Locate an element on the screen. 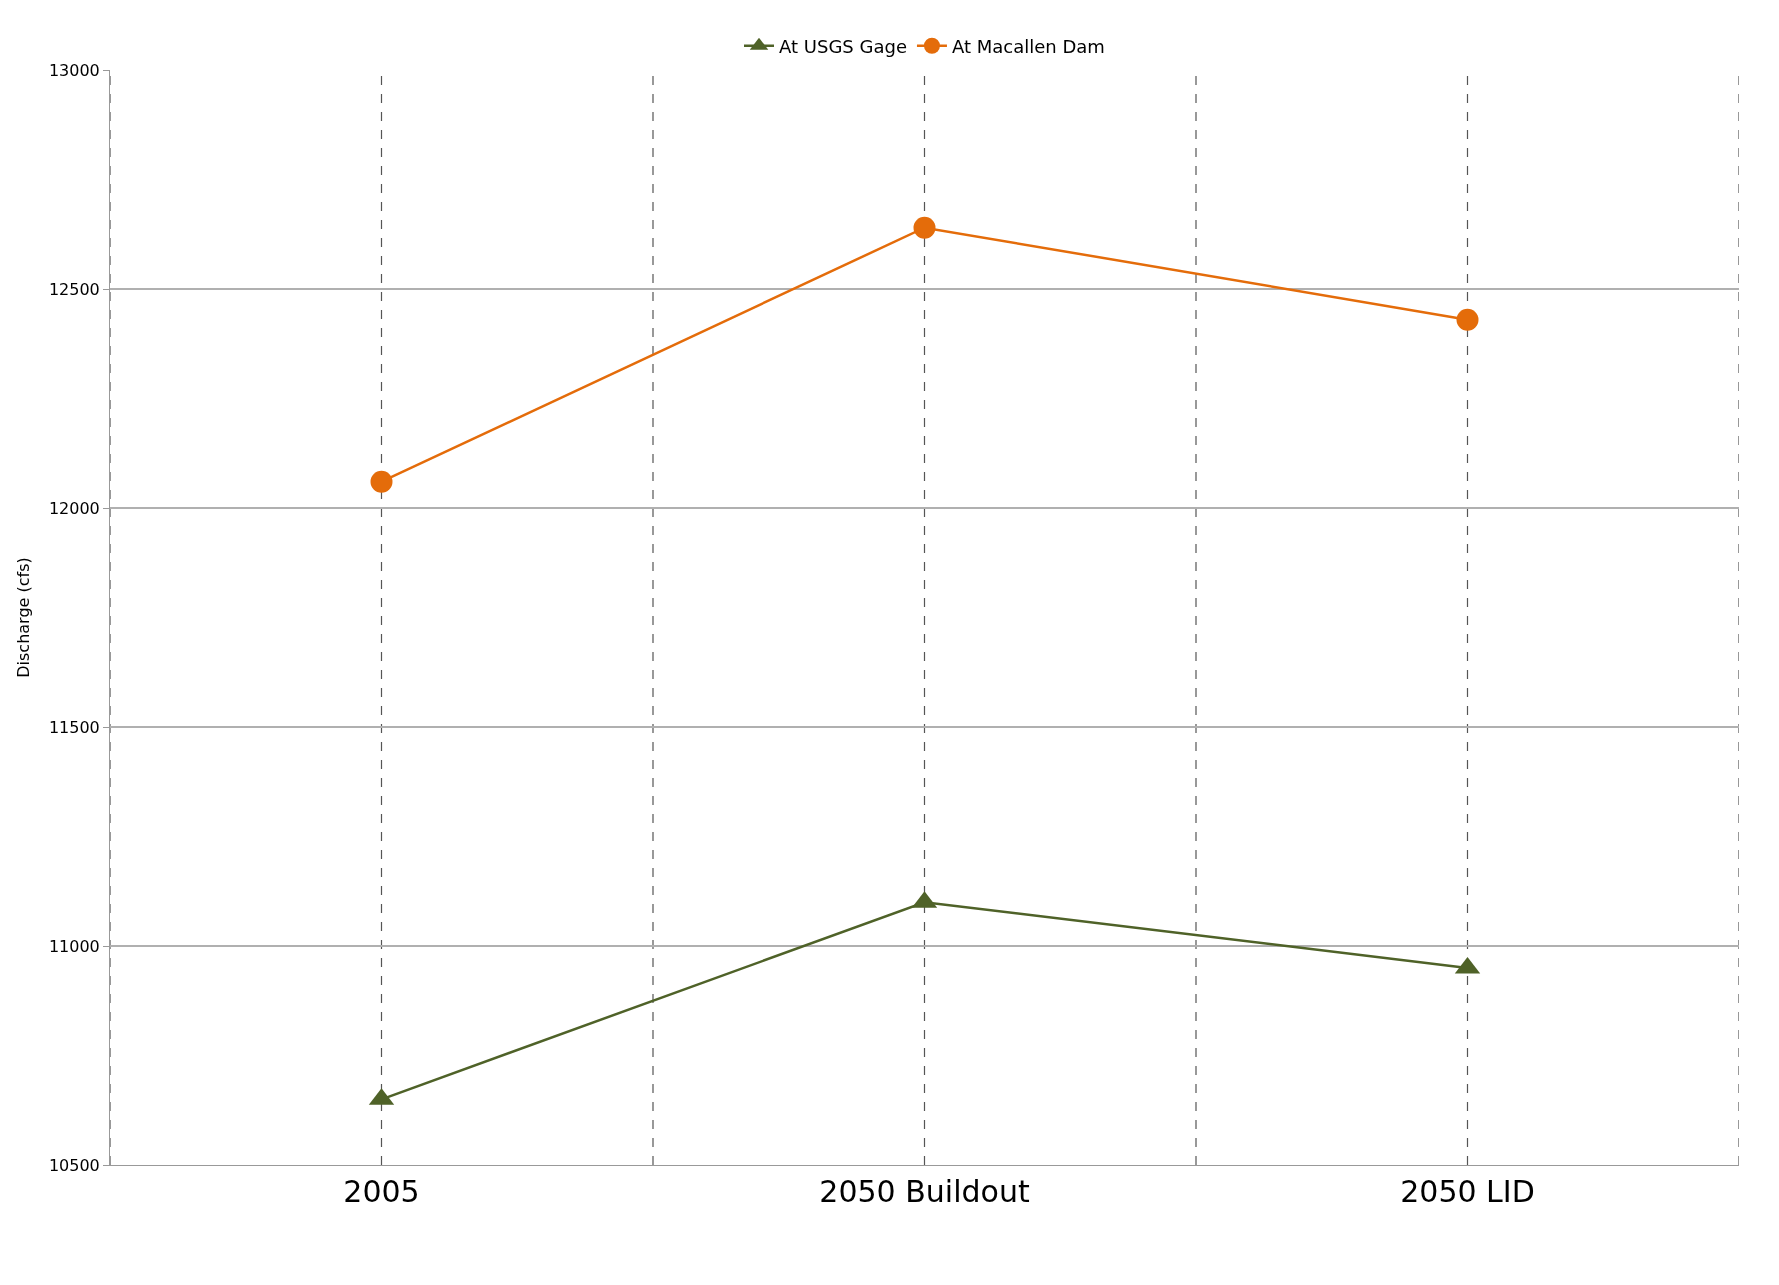 This screenshot has width=1779, height=1285. y-tick-label: 10500 is located at coordinates (74, 1165).